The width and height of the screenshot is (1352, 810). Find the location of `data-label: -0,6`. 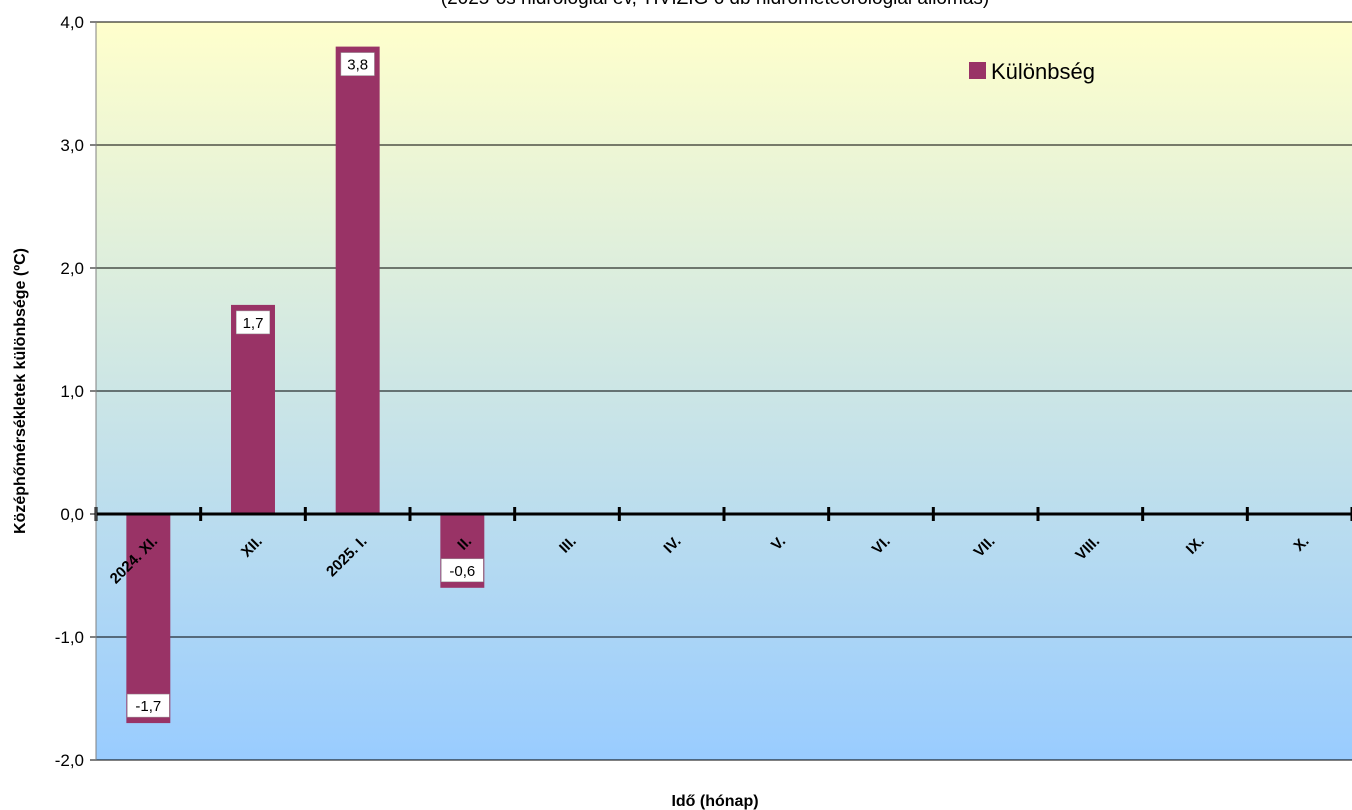

data-label: -0,6 is located at coordinates (462, 571).